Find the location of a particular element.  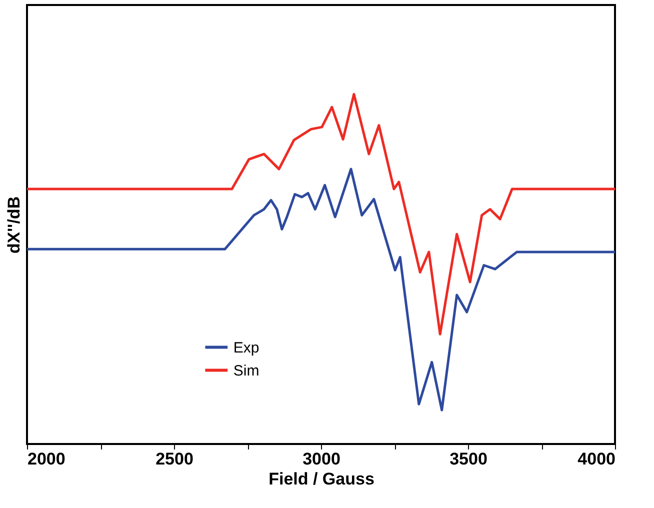

legend-label: Exp is located at coordinates (246, 347).